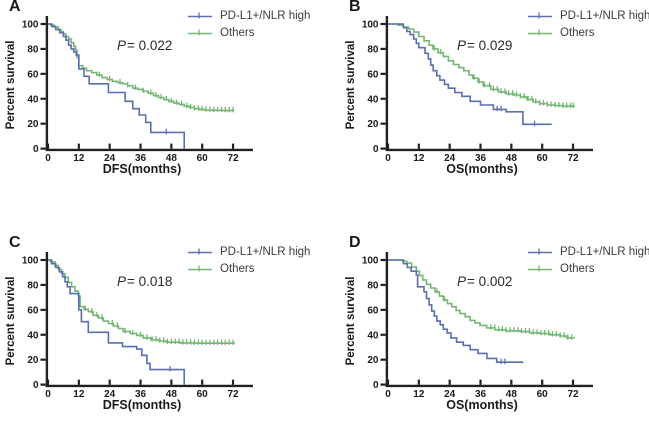 The height and width of the screenshot is (423, 649). I want to click on km-plot-dfs-c: 0 20 40 60 80 100 0 12 24 36 48 60 72, so click(137, 326).